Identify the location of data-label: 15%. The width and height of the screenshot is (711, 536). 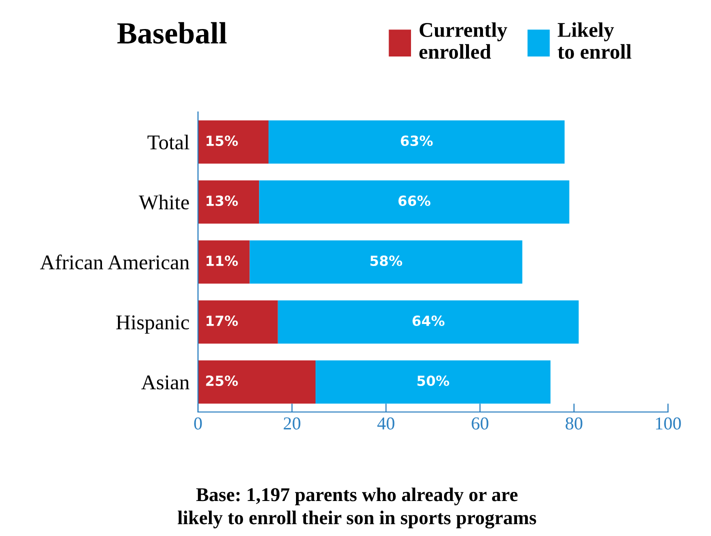
(222, 141).